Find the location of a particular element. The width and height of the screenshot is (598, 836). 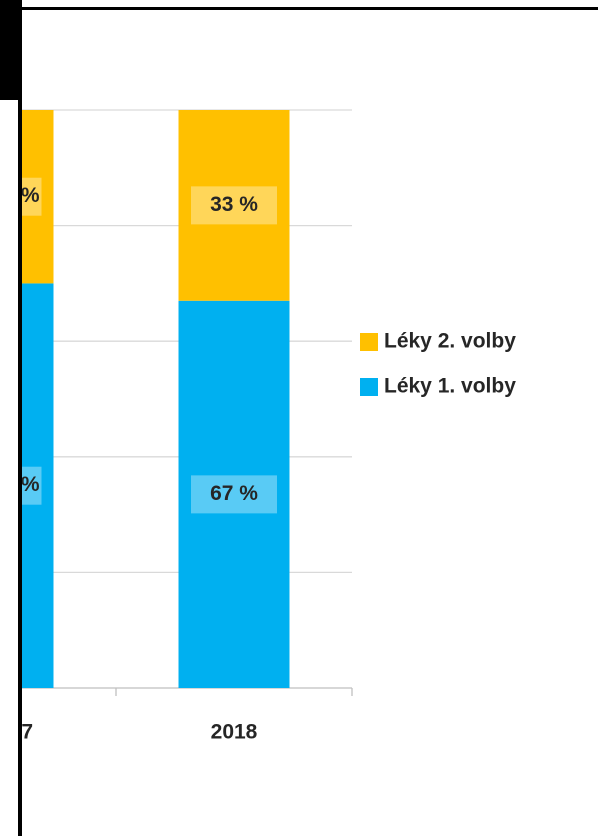

x-tick-label: 2018 is located at coordinates (234, 732).